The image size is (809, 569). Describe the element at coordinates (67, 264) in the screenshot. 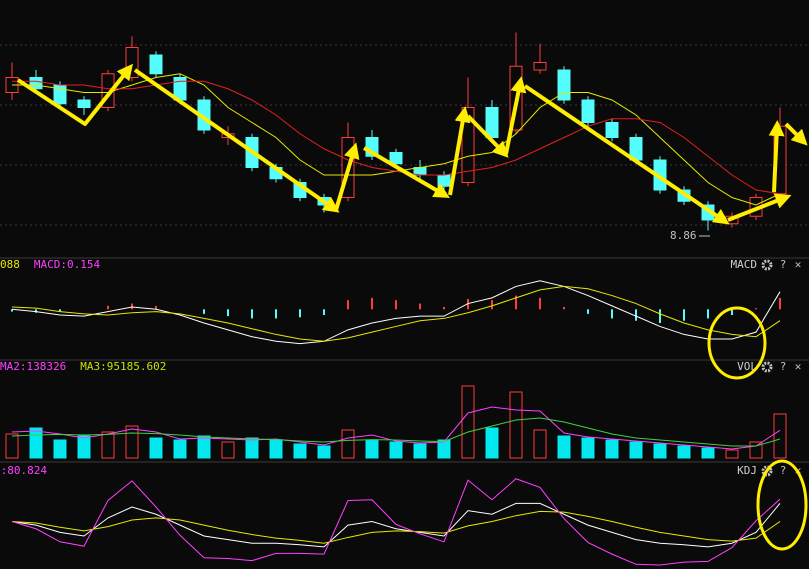

I see `legend-label: MACD:0.154` at that location.